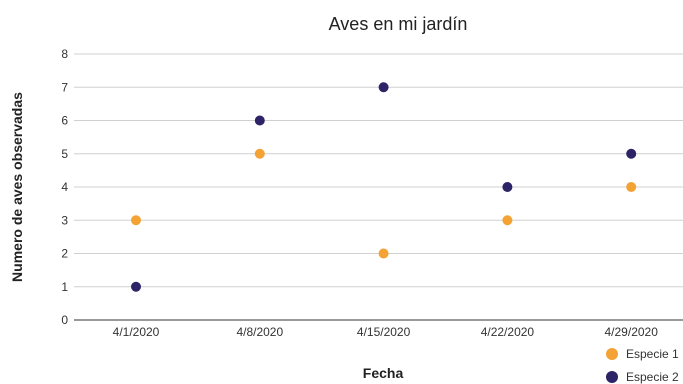 Image resolution: width=683 pixels, height=384 pixels. Describe the element at coordinates (632, 332) in the screenshot. I see `x-tick-label: 4/29/2020` at that location.